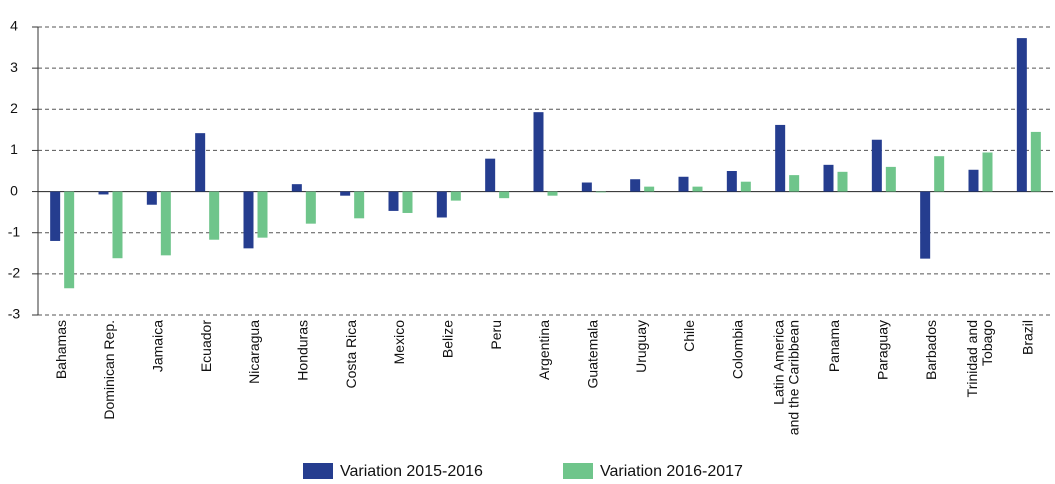  I want to click on y-tick-label: -3, so click(14, 314).